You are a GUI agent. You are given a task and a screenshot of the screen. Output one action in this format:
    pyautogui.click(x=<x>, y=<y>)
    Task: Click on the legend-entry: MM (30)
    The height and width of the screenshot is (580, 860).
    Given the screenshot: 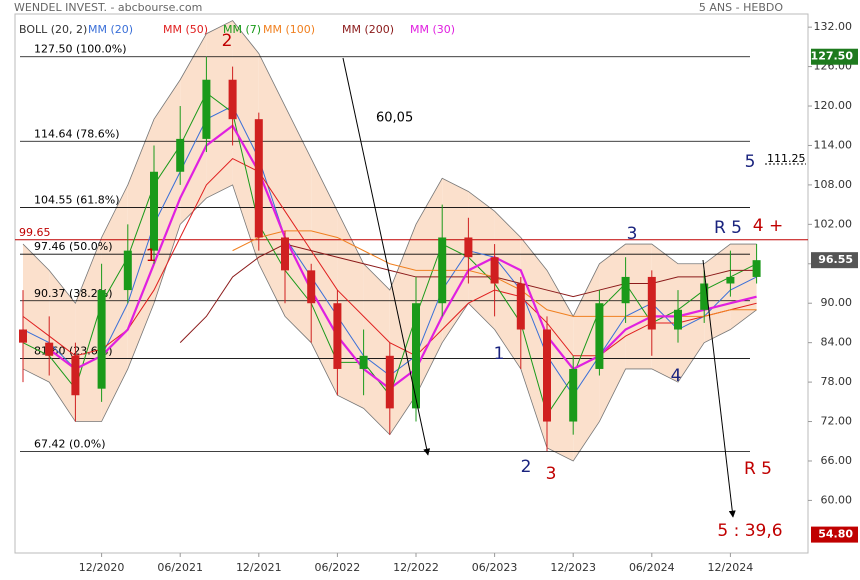 What is the action you would take?
    pyautogui.click(x=432, y=29)
    